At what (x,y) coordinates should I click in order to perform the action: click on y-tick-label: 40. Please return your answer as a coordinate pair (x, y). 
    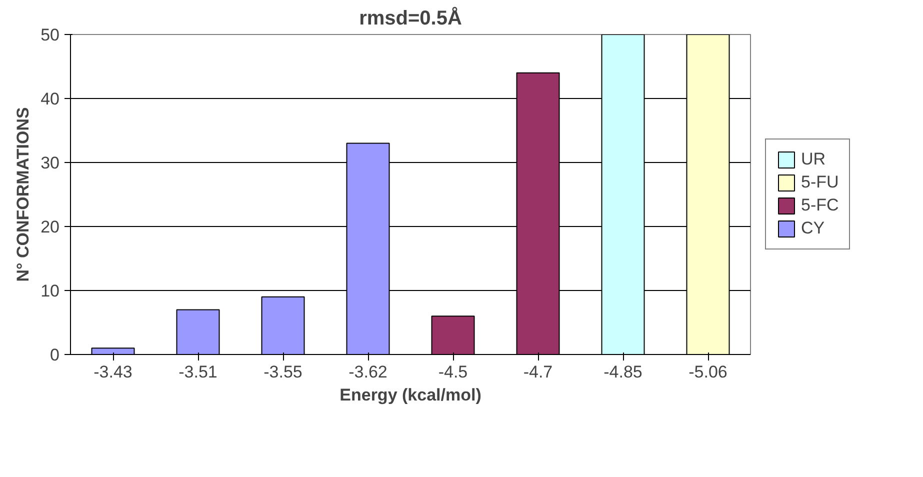
    Looking at the image, I should click on (50, 99).